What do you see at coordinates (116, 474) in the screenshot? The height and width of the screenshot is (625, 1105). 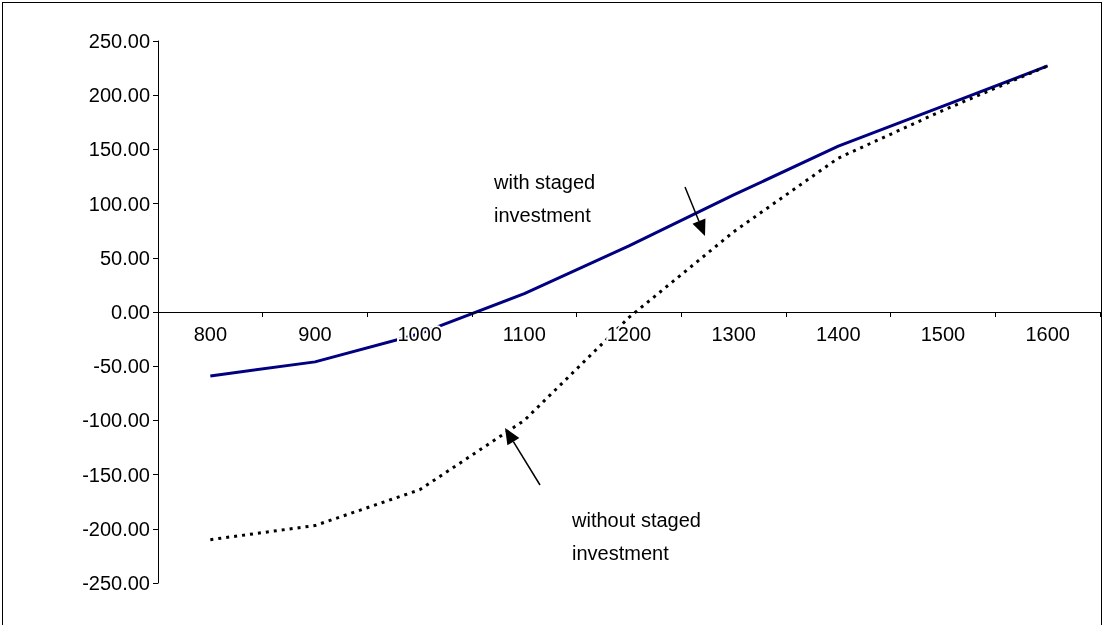 I see `y-tick-label: -150.00` at bounding box center [116, 474].